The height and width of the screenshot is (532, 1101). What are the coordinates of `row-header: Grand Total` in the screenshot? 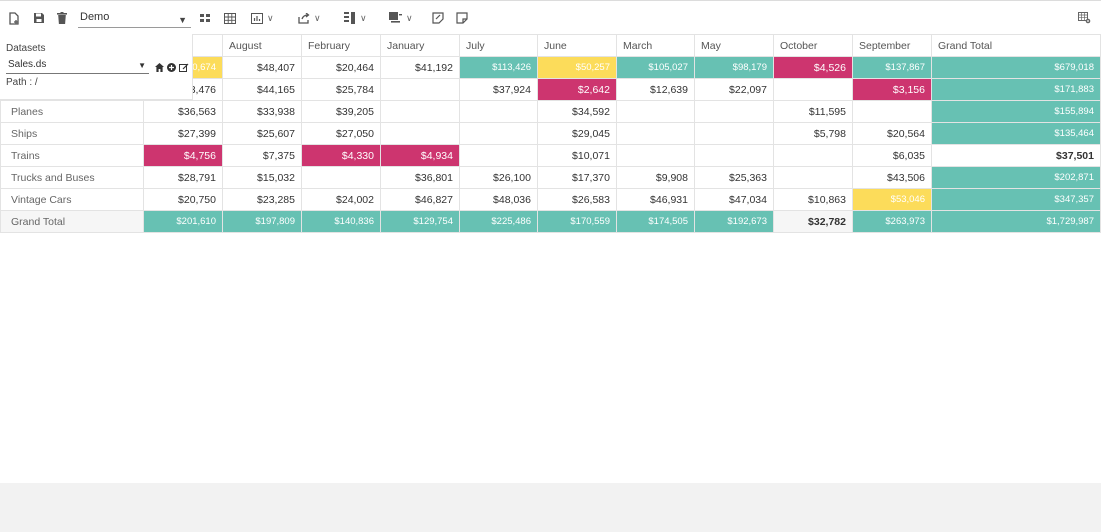 It's located at (72, 221).